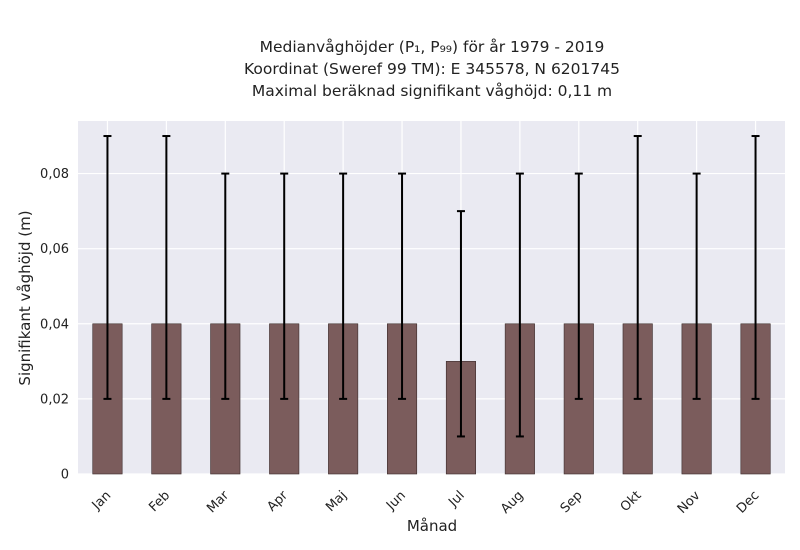 This screenshot has height=550, width=800. I want to click on y-tick-label: 0,08, so click(54, 174).